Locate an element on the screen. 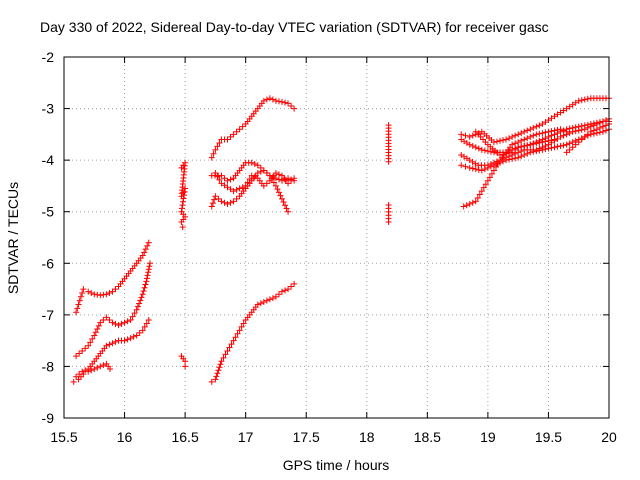 Image resolution: width=640 pixels, height=480 pixels. series-arc-e1 is located at coordinates (535, 120).